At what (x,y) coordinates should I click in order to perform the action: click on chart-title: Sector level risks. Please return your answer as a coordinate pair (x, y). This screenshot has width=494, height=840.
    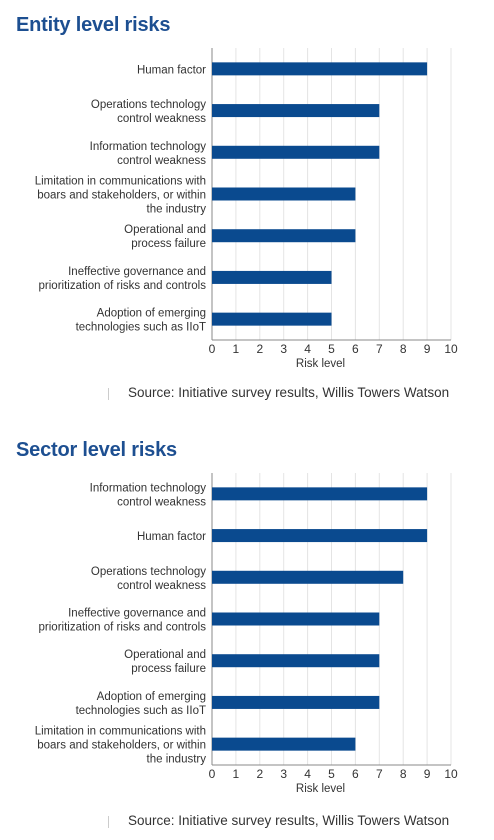
    Looking at the image, I should click on (96, 450).